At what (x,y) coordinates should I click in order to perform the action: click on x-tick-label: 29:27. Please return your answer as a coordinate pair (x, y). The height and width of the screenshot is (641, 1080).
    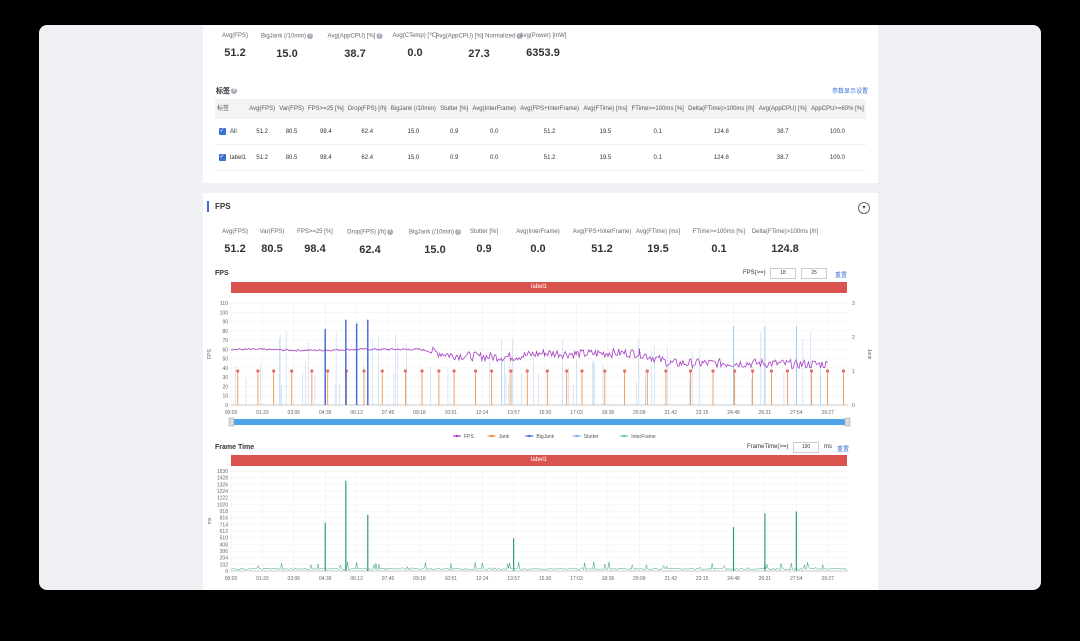
    Looking at the image, I should click on (827, 413).